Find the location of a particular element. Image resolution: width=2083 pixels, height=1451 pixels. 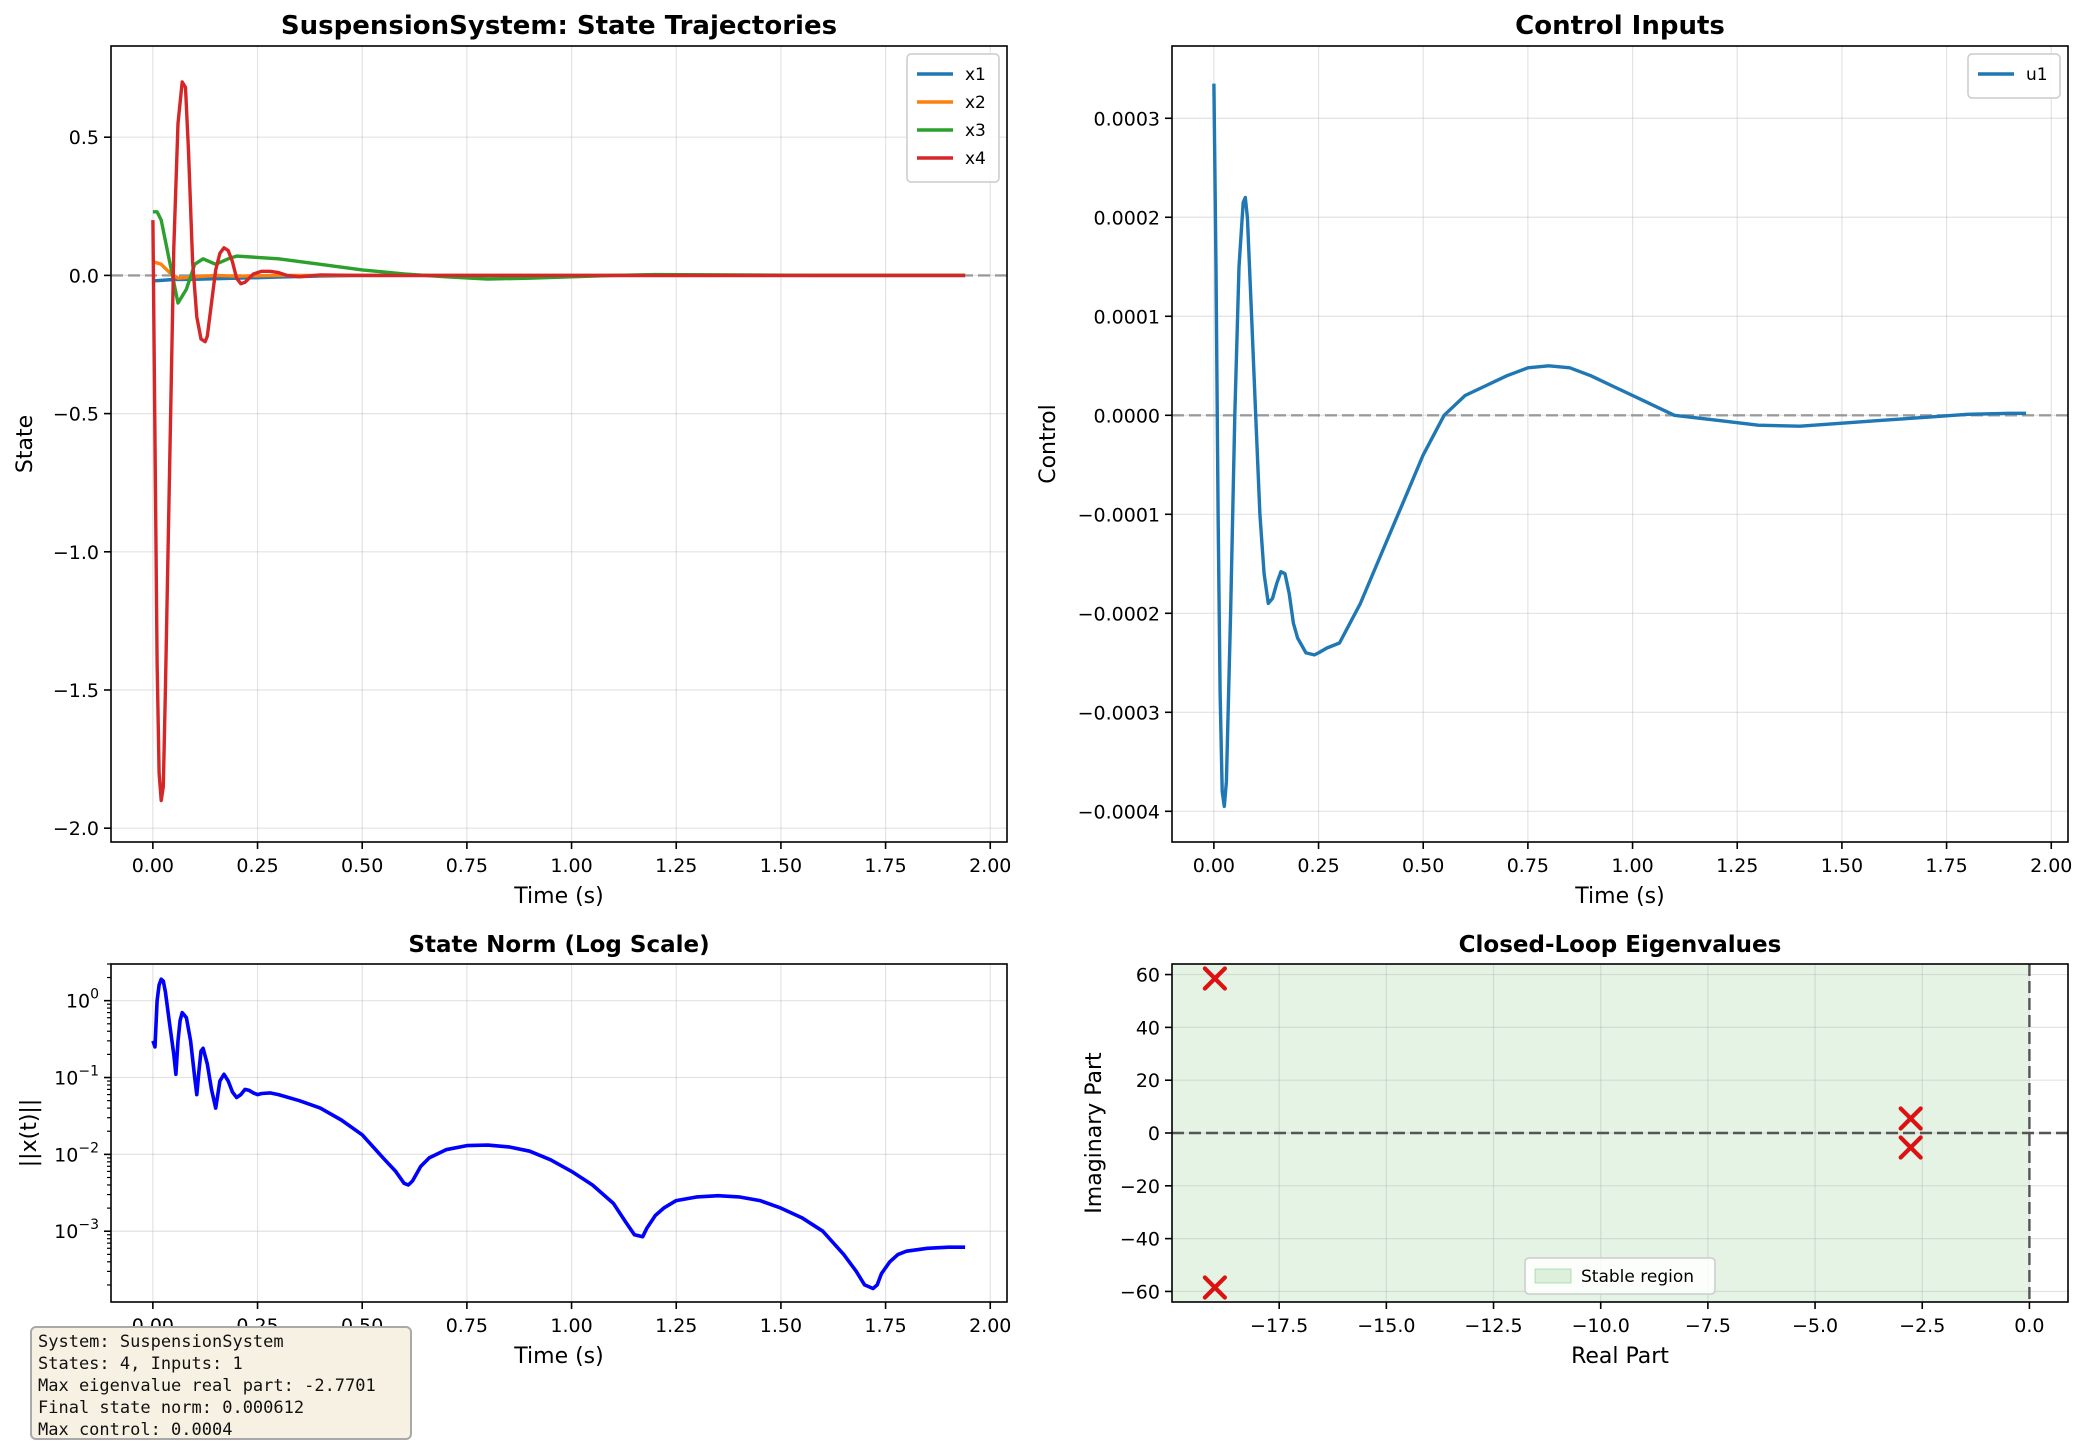

legend: x1 x2 x3 x4 is located at coordinates (953, 118).